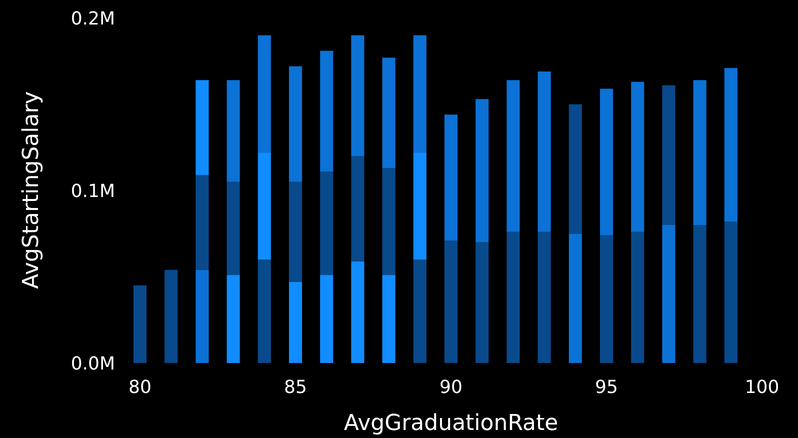 The image size is (798, 438). Describe the element at coordinates (92, 191) in the screenshot. I see `y-tick-label: 0.1M` at that location.